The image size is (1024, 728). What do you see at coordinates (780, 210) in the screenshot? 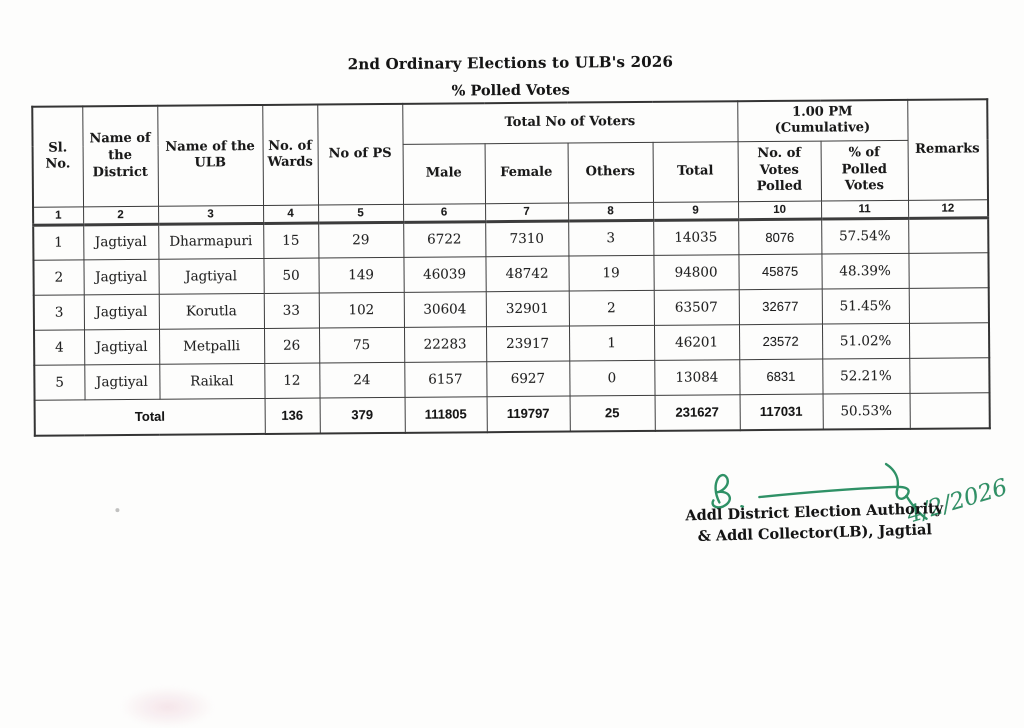
I see `col-num-10: 10` at bounding box center [780, 210].